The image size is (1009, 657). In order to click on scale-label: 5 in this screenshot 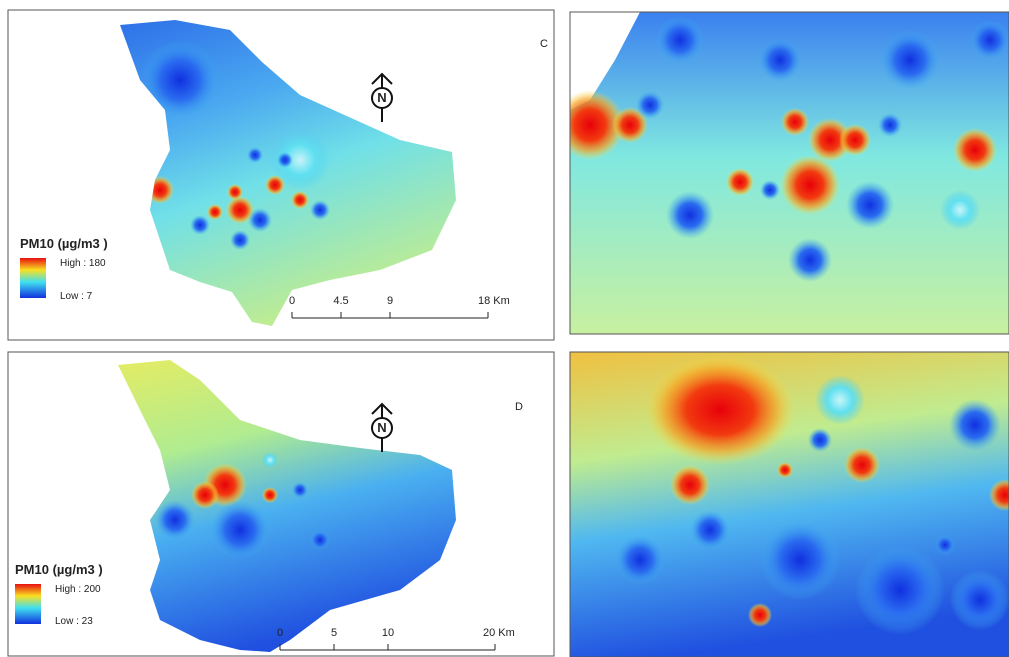, I will do `click(334, 633)`.